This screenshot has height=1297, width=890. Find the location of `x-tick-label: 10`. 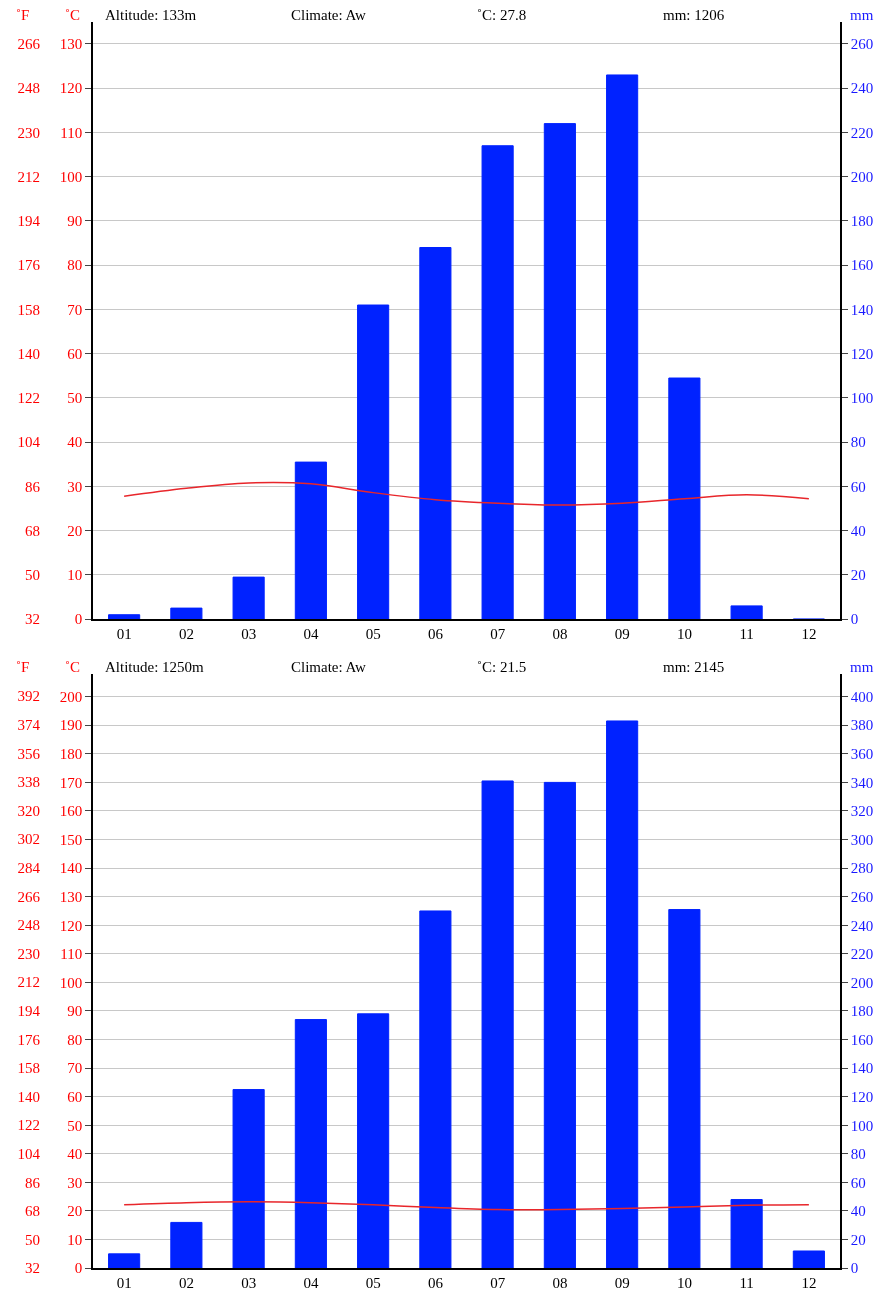

x-tick-label: 10 is located at coordinates (684, 1282).